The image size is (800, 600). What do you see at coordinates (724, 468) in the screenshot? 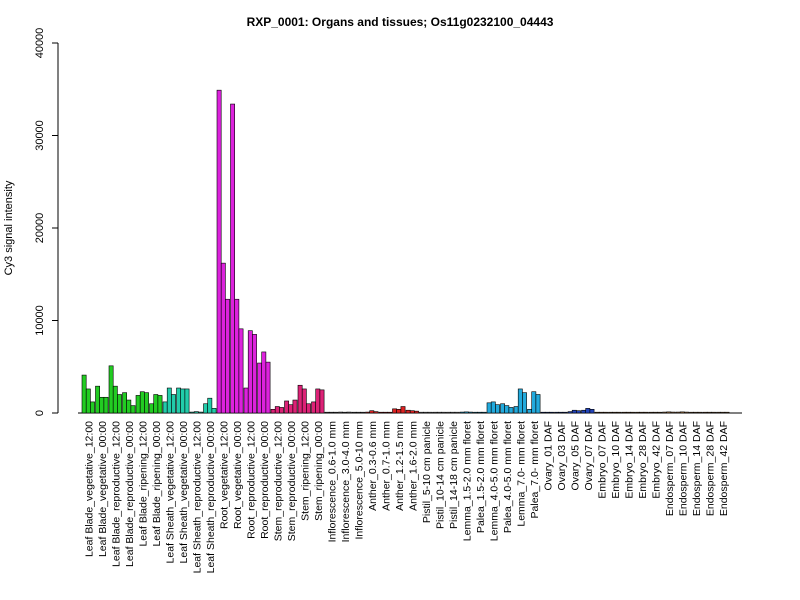
I see `x-category-label: Endosperm_42 DAF` at bounding box center [724, 468].